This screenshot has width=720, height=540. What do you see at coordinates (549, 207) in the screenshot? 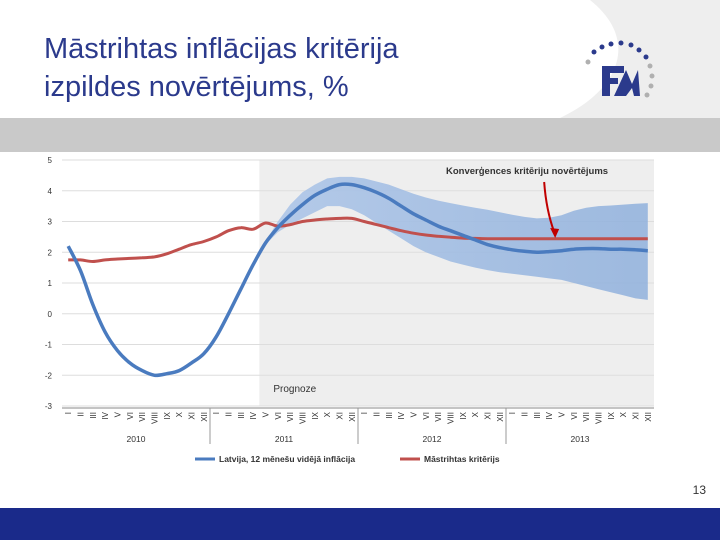
I see `annotation-arrow` at bounding box center [549, 207].